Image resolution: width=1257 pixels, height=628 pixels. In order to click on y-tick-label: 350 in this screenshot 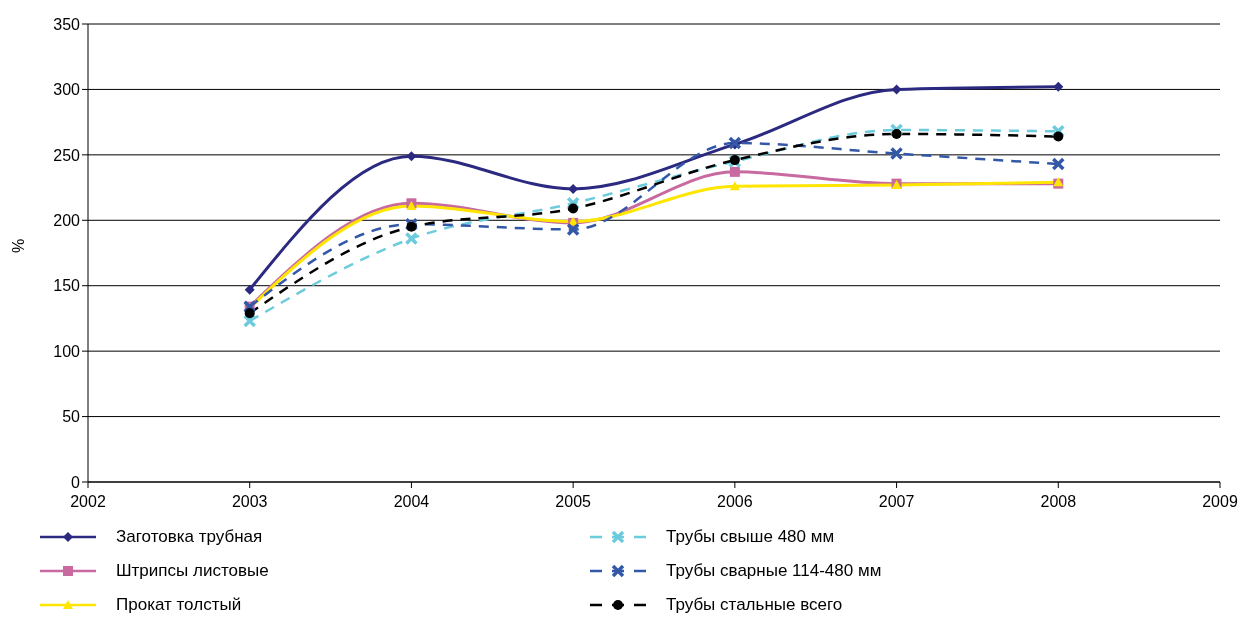, I will do `click(67, 24)`.